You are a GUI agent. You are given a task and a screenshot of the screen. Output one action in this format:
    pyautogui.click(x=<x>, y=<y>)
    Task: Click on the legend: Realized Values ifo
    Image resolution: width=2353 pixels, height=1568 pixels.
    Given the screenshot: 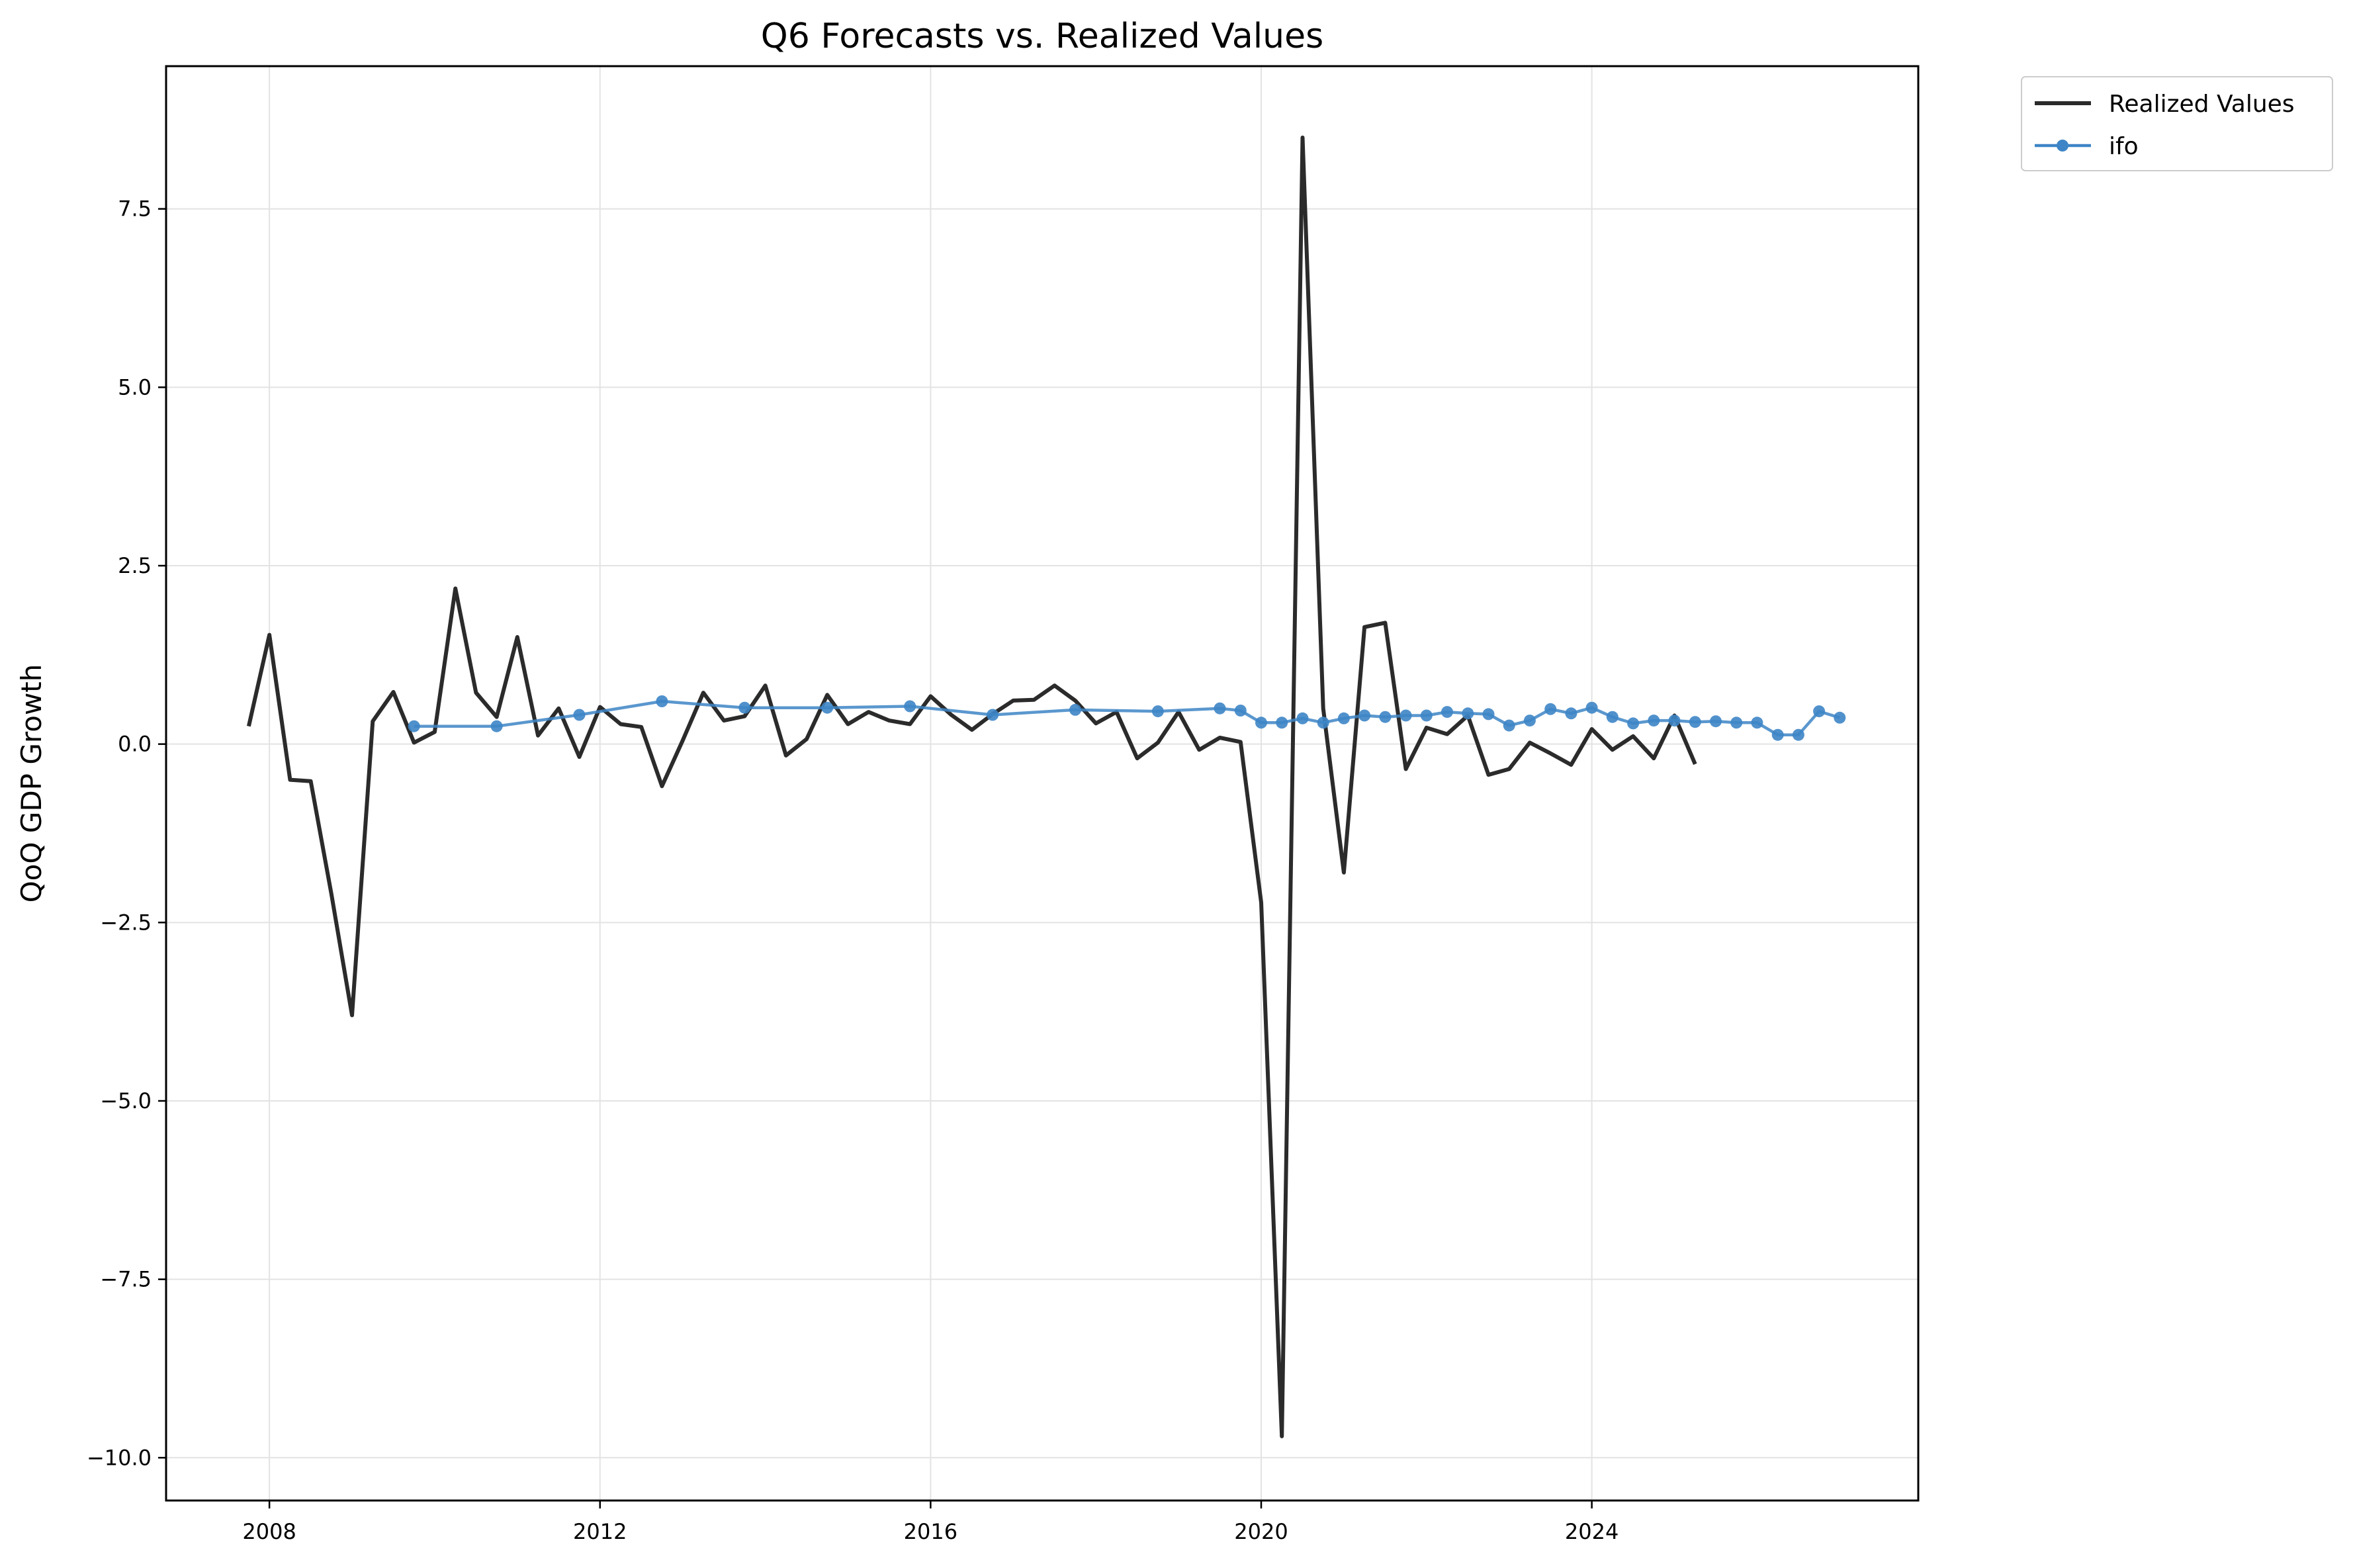 What is the action you would take?
    pyautogui.click(x=2177, y=124)
    